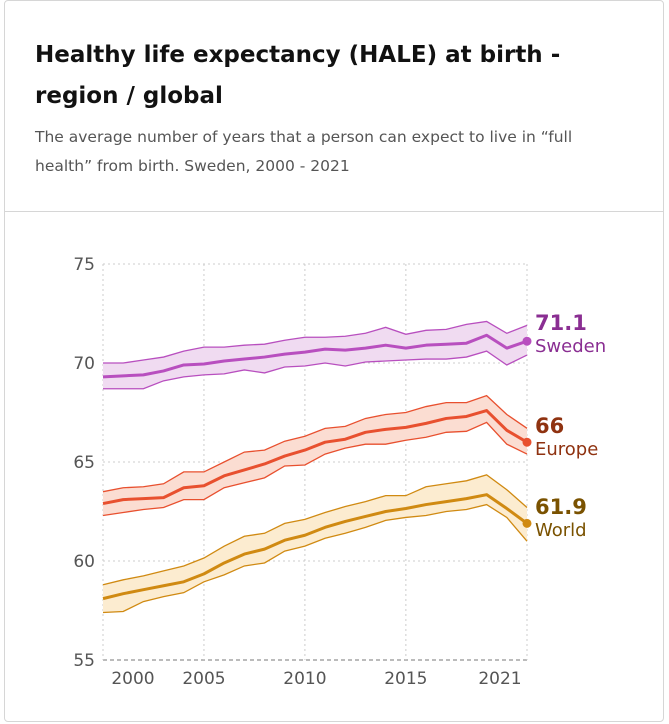 This screenshot has height=724, width=669. I want to click on series-name-label: Europe, so click(566, 449).